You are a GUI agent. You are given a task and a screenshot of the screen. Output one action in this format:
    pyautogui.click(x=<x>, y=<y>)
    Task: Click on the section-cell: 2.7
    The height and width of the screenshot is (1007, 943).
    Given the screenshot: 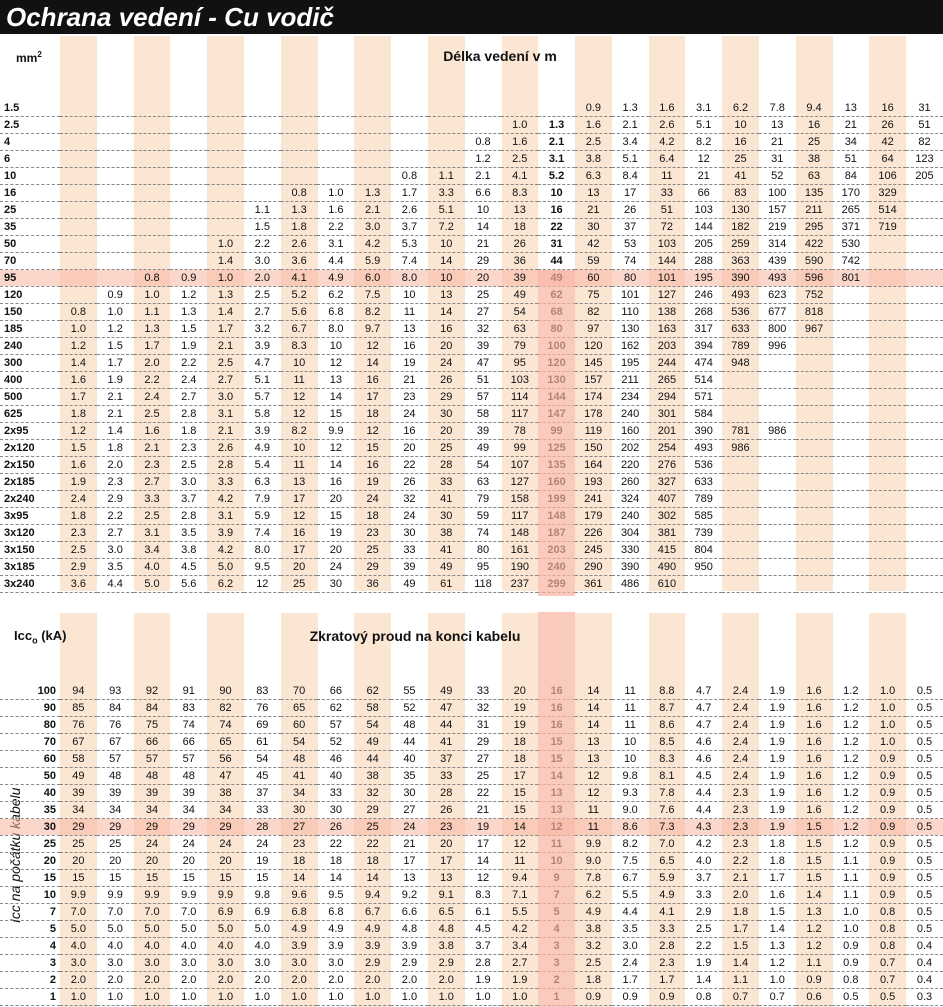 What is the action you would take?
    pyautogui.click(x=152, y=482)
    